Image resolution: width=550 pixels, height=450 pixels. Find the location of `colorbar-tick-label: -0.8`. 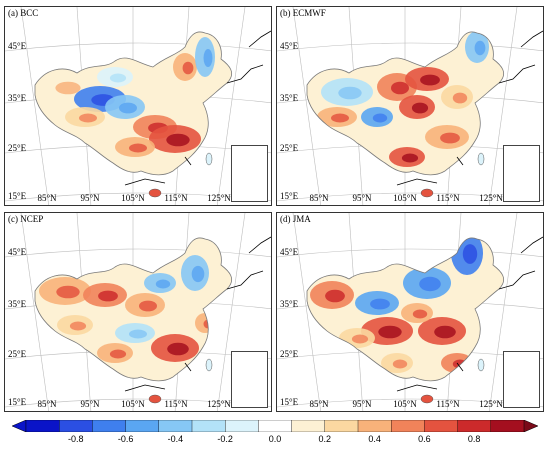

colorbar-tick-label: -0.8 is located at coordinates (76, 439).